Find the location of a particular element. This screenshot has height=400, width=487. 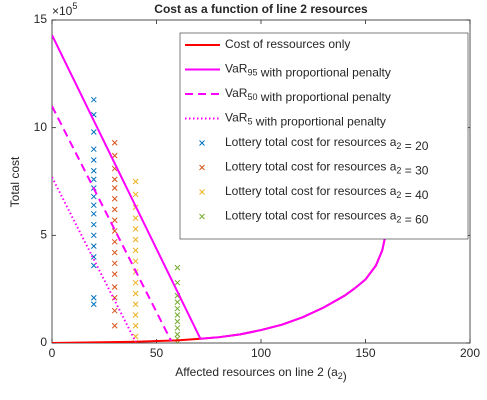

x-tick-label: 50 is located at coordinates (157, 353).